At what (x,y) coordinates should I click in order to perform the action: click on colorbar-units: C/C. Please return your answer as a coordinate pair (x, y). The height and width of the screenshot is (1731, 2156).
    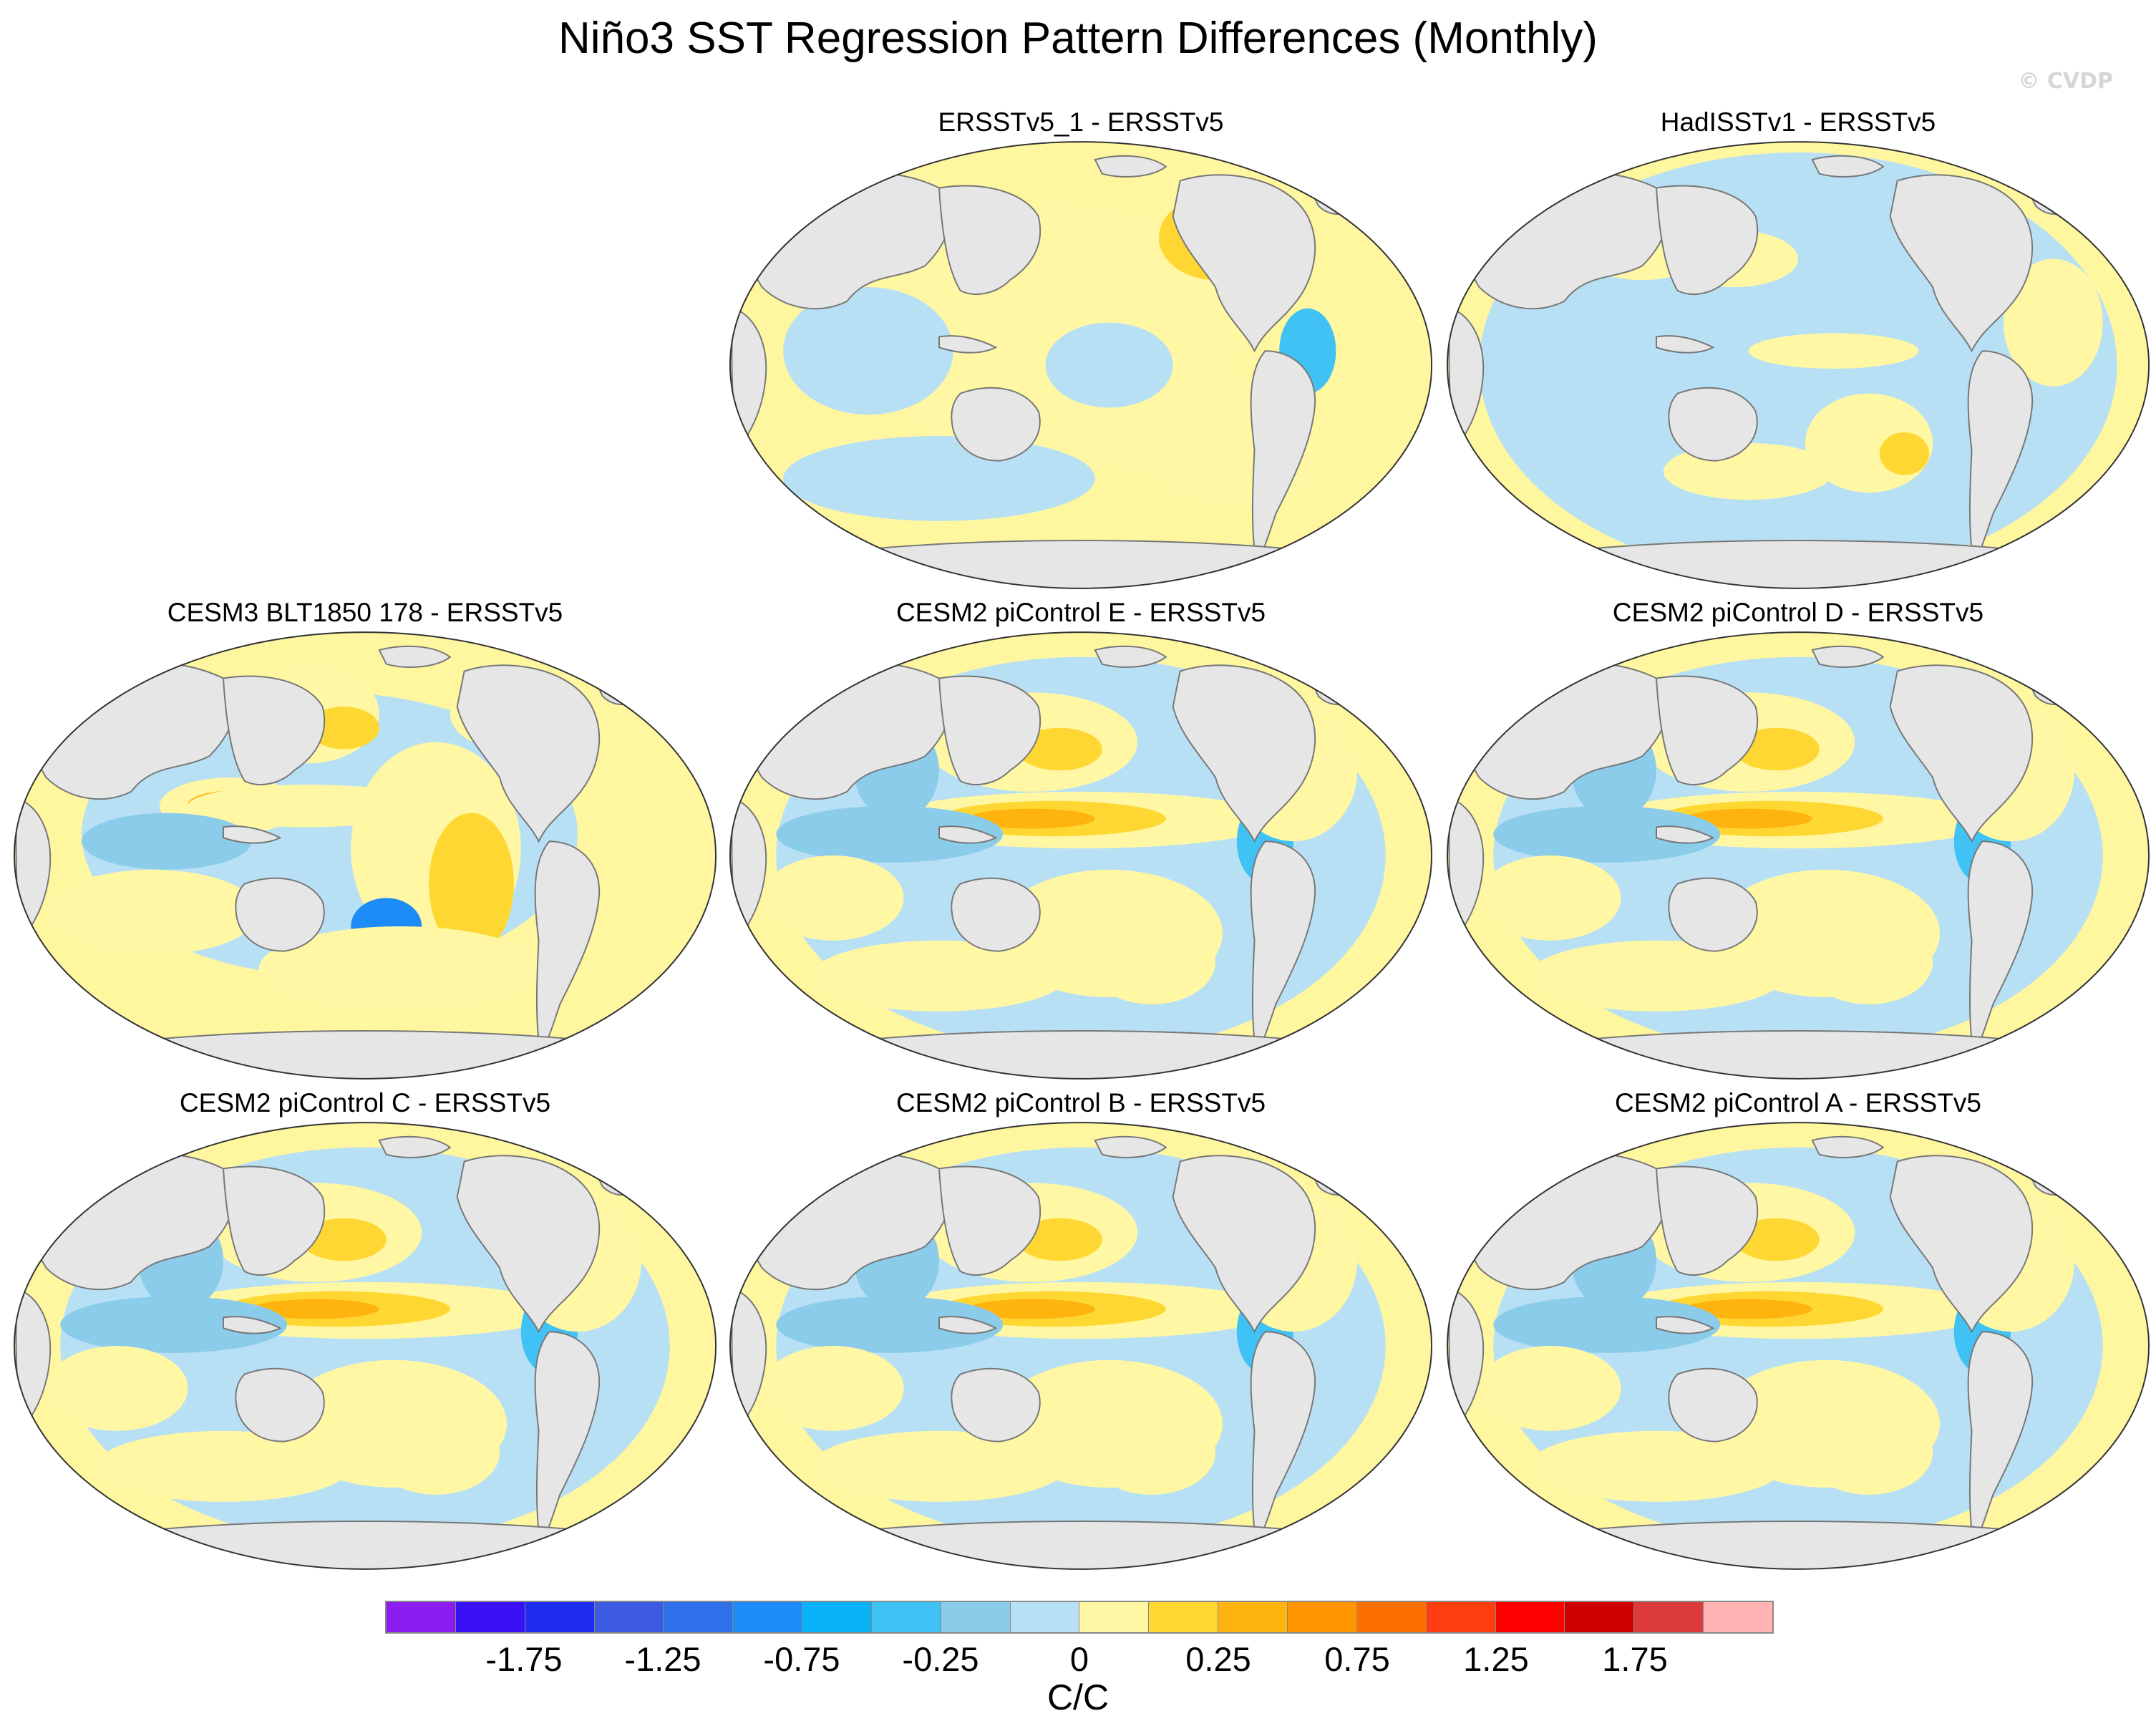
    Looking at the image, I should click on (1078, 1697).